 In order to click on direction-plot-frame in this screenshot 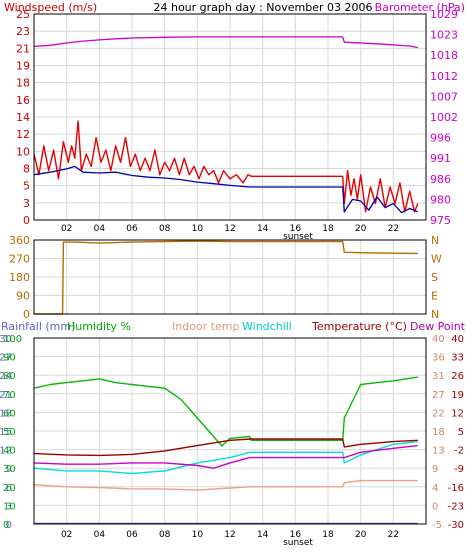, I will do `click(230, 277)`.